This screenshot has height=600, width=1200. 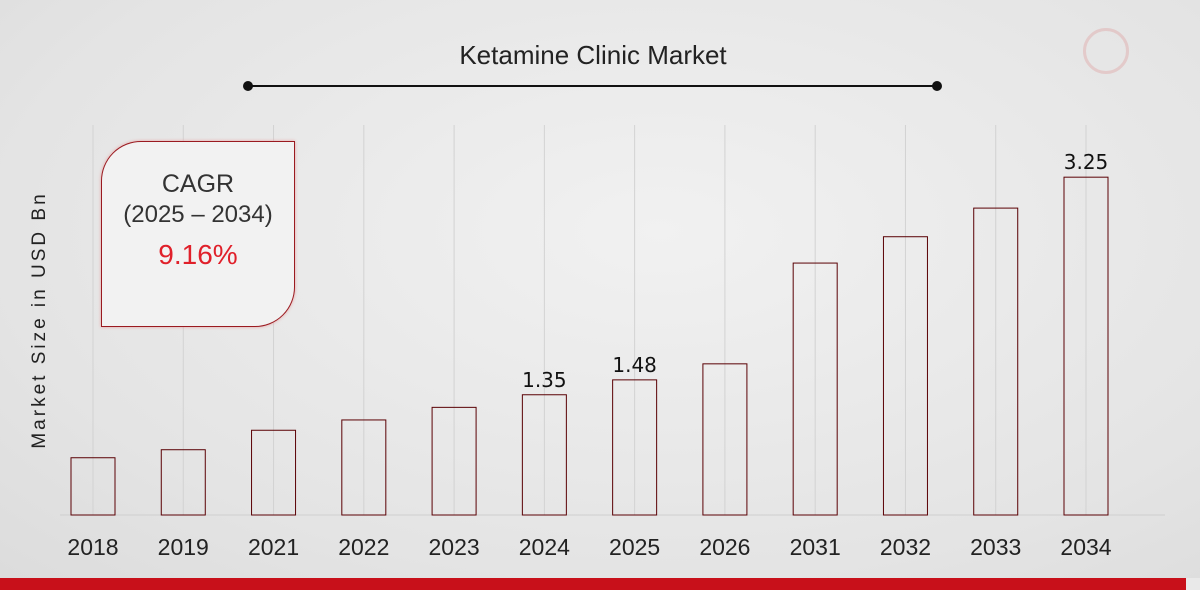 What do you see at coordinates (593, 55) in the screenshot?
I see `chart-title: Ketamine Clinic Market` at bounding box center [593, 55].